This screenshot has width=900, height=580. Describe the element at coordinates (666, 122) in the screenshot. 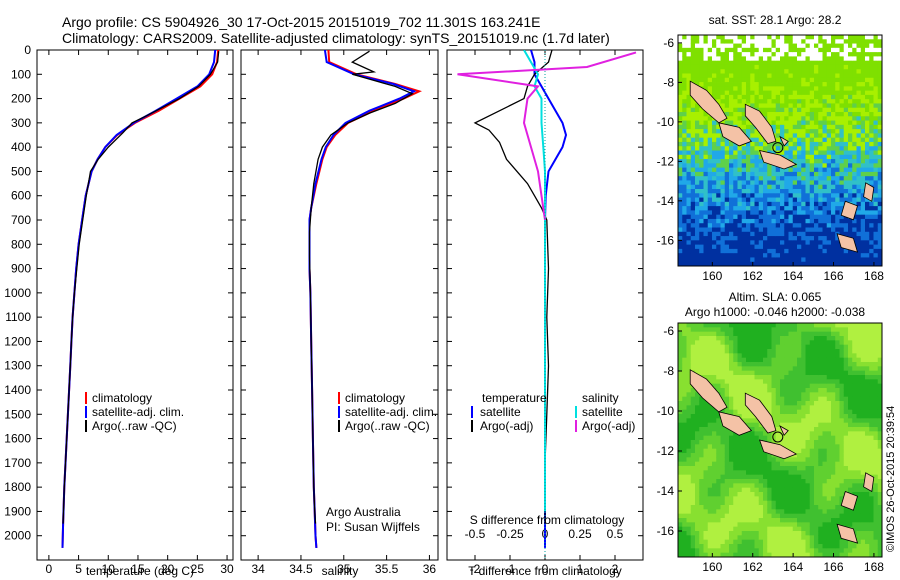

I see `map-y-tick-label: -10` at that location.